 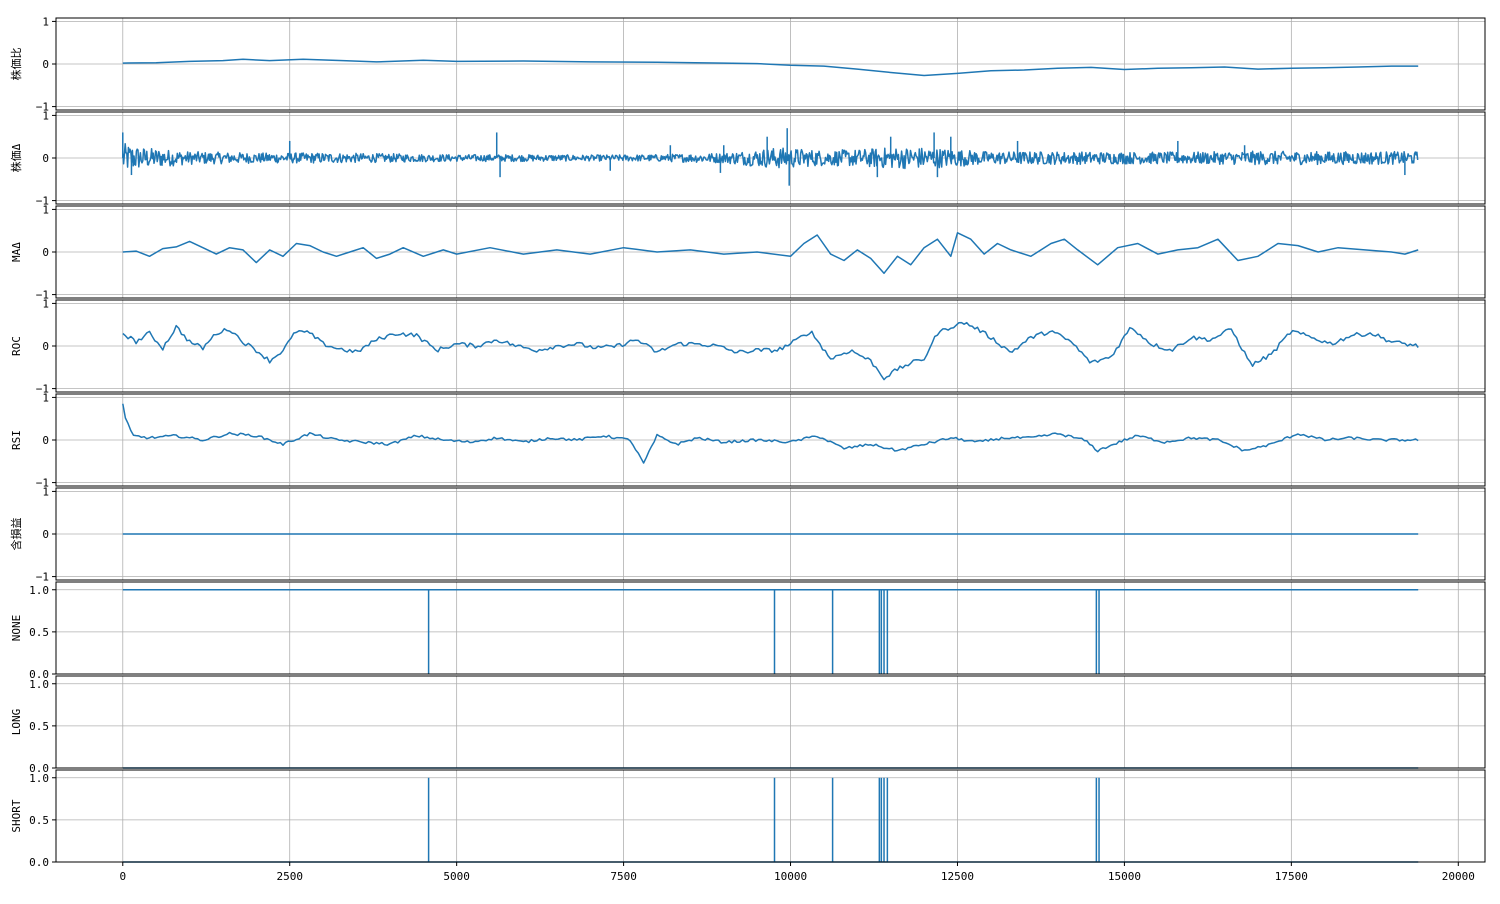 What do you see at coordinates (16, 440) in the screenshot?
I see `y-axis-label: RSI` at bounding box center [16, 440].